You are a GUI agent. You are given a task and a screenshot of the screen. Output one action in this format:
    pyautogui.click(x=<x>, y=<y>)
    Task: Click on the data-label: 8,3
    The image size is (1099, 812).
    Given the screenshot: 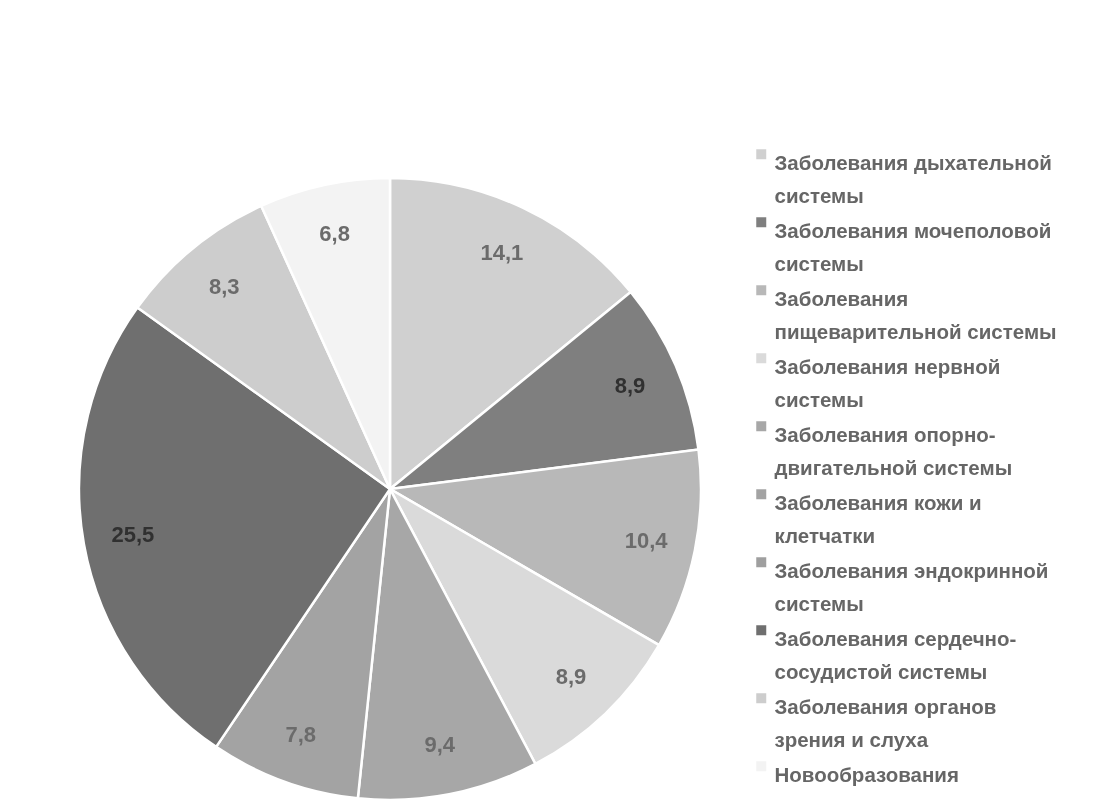 What is the action you would take?
    pyautogui.click(x=224, y=287)
    